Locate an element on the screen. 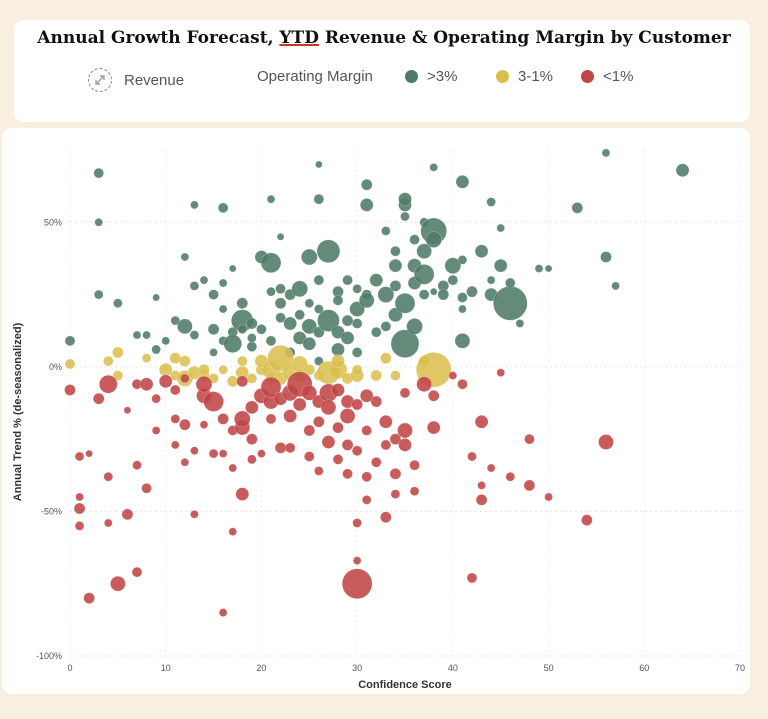 The height and width of the screenshot is (719, 768). legend-entry-high: >3% is located at coordinates (431, 76).